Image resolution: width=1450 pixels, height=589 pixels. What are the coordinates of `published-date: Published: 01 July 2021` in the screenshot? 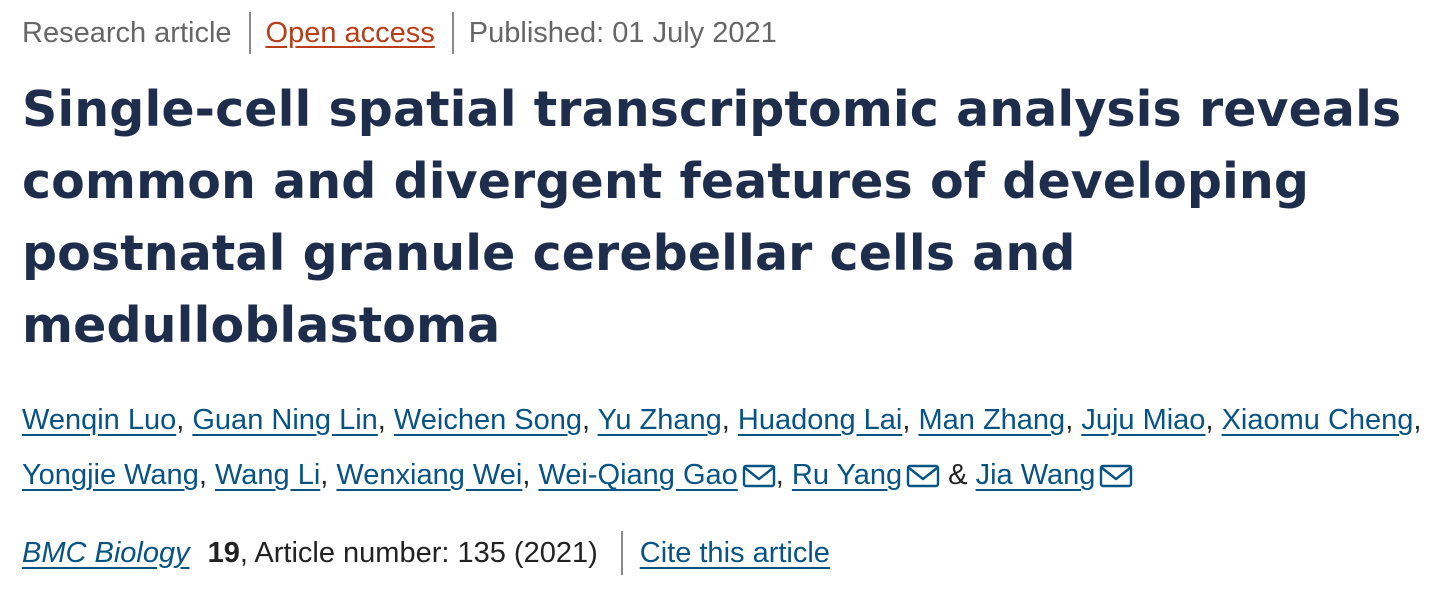 It's located at (622, 33).